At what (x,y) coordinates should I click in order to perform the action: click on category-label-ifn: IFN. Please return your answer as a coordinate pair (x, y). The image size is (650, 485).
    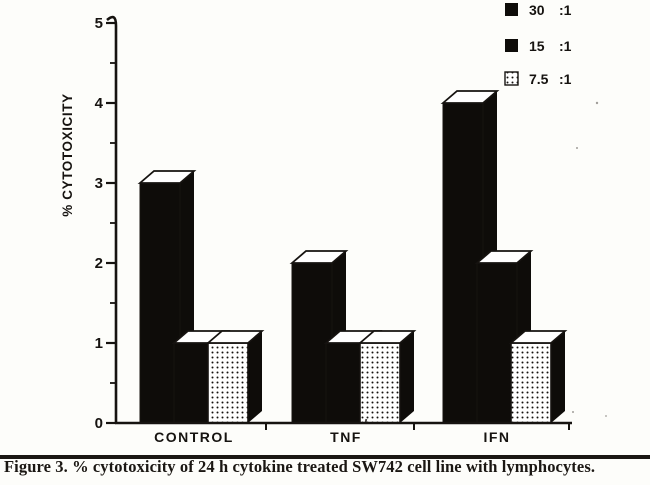
    Looking at the image, I should click on (496, 437).